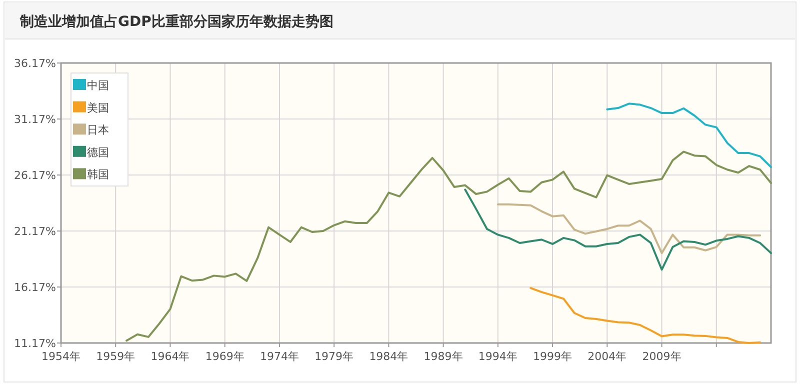 This screenshot has height=385, width=800. Describe the element at coordinates (279, 356) in the screenshot. I see `x-tick-label: 1974年` at that location.